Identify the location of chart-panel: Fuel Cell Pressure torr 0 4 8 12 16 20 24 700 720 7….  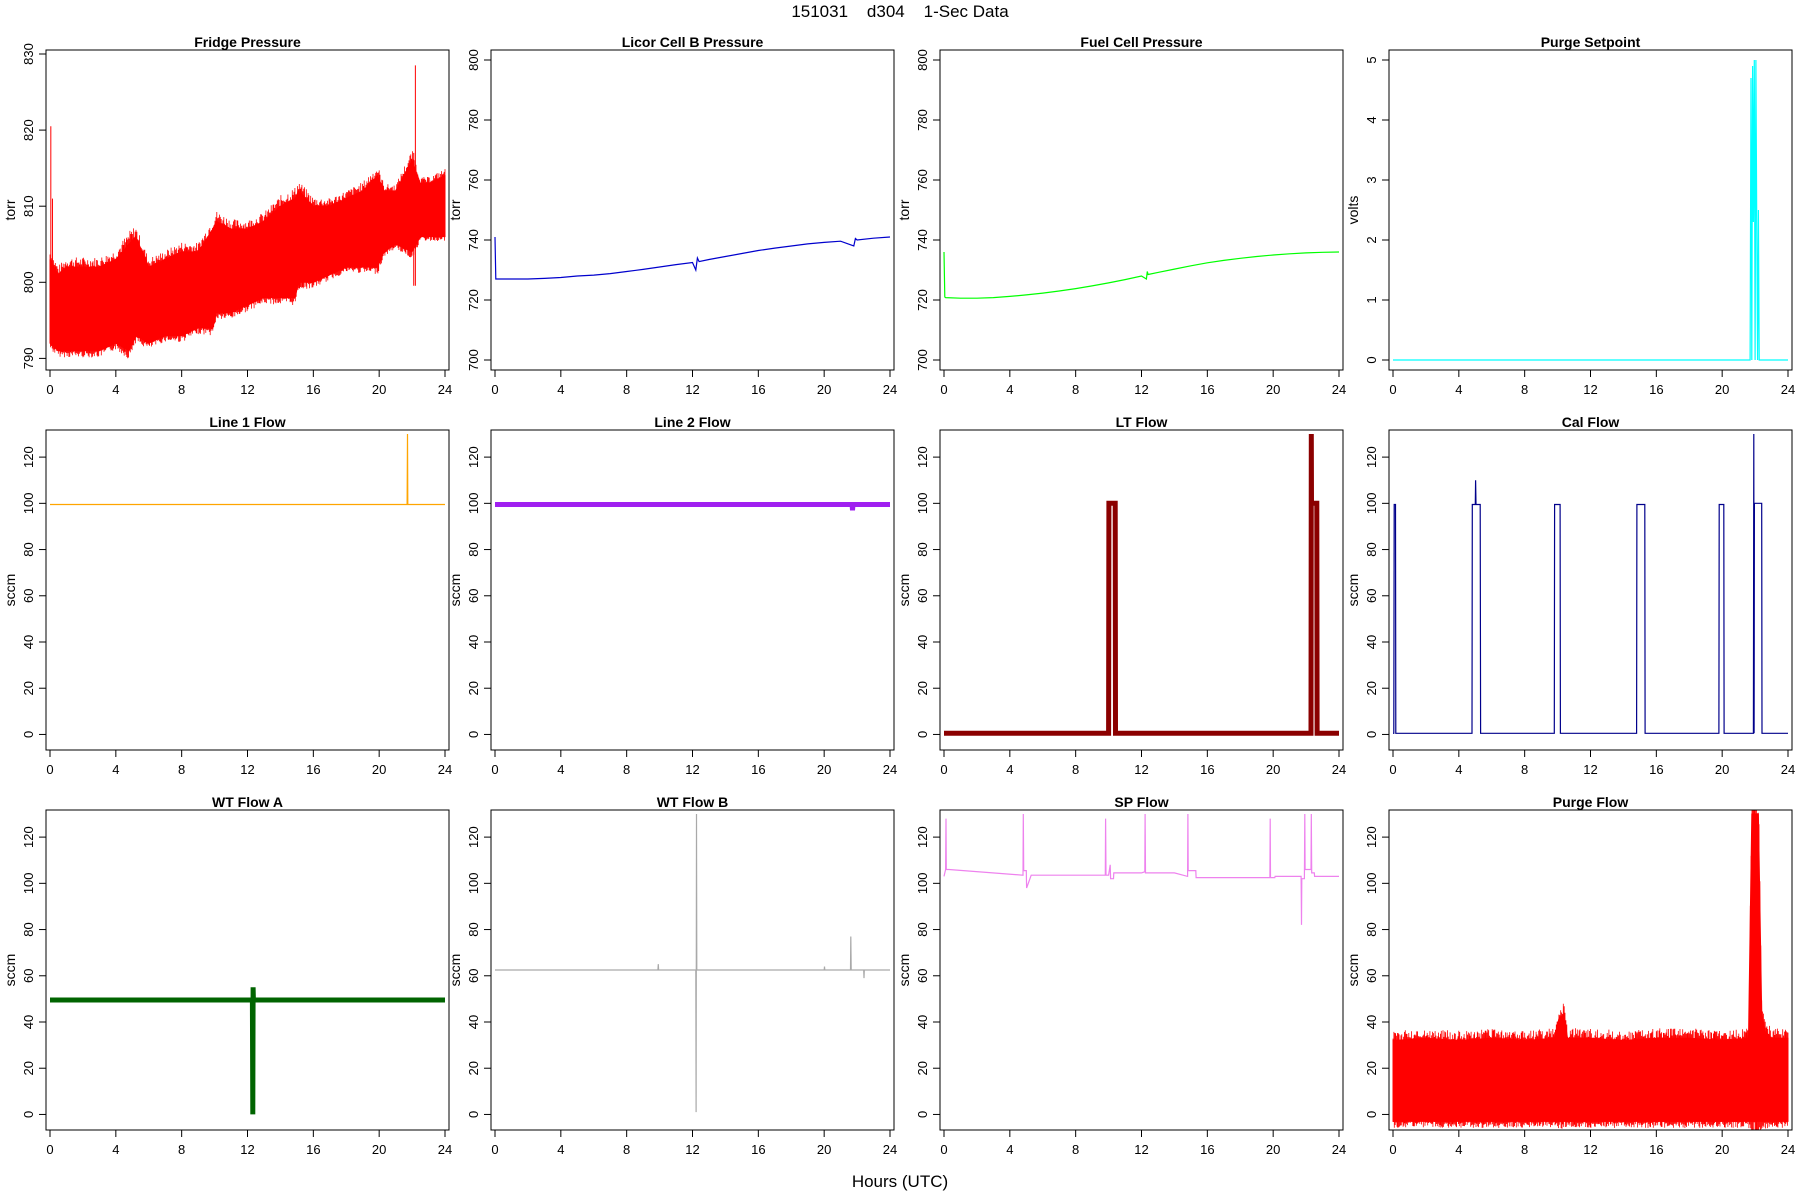
(1121, 215).